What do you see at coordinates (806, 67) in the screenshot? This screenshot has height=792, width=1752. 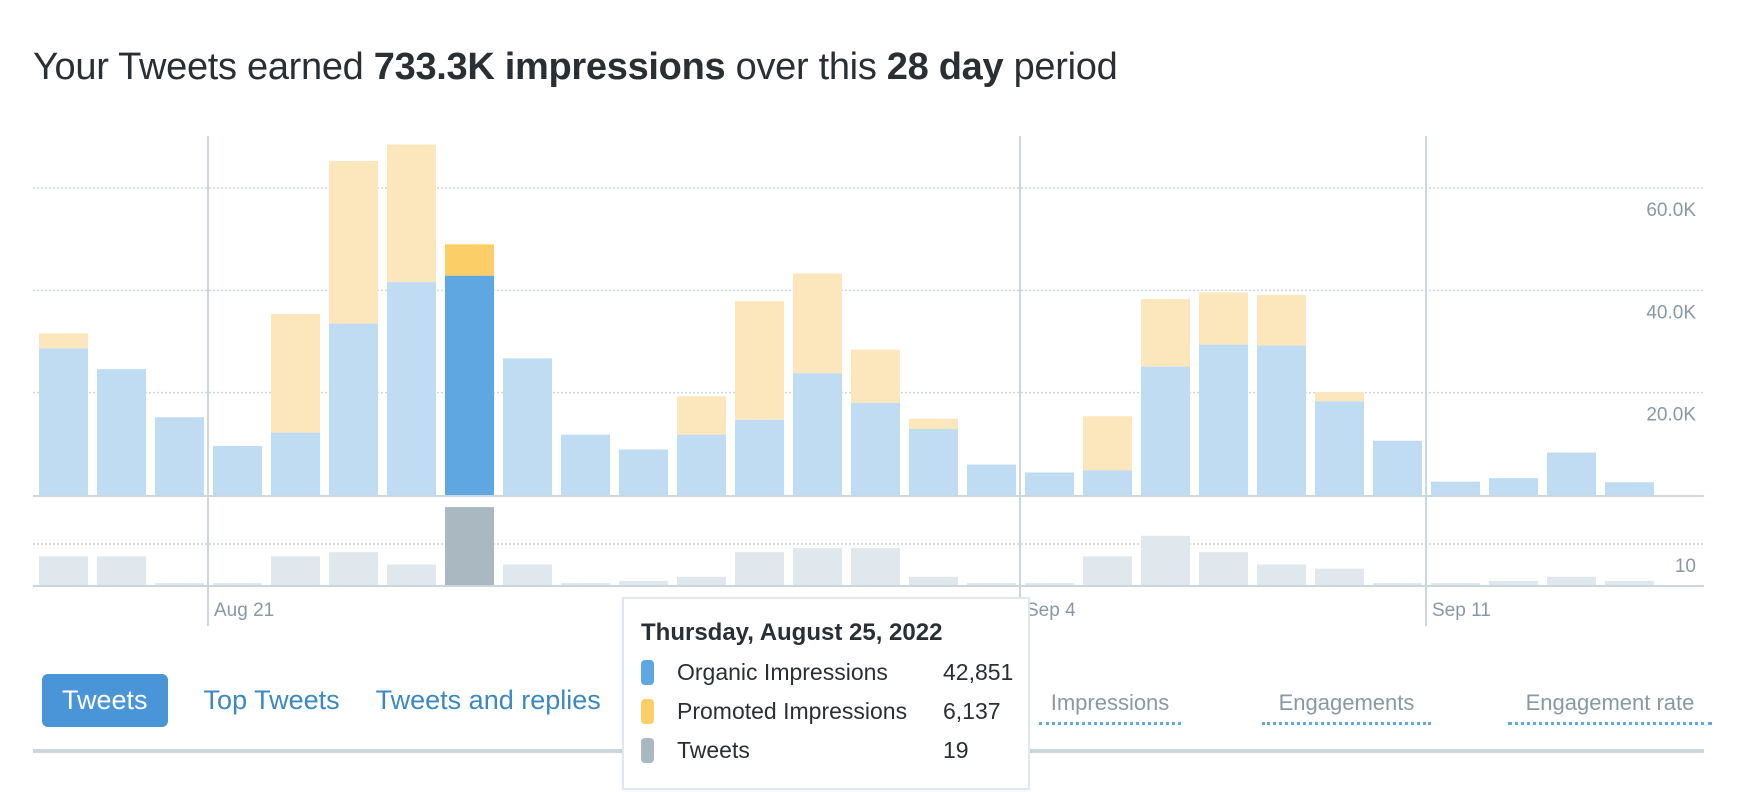 I see `title-middle: over this` at bounding box center [806, 67].